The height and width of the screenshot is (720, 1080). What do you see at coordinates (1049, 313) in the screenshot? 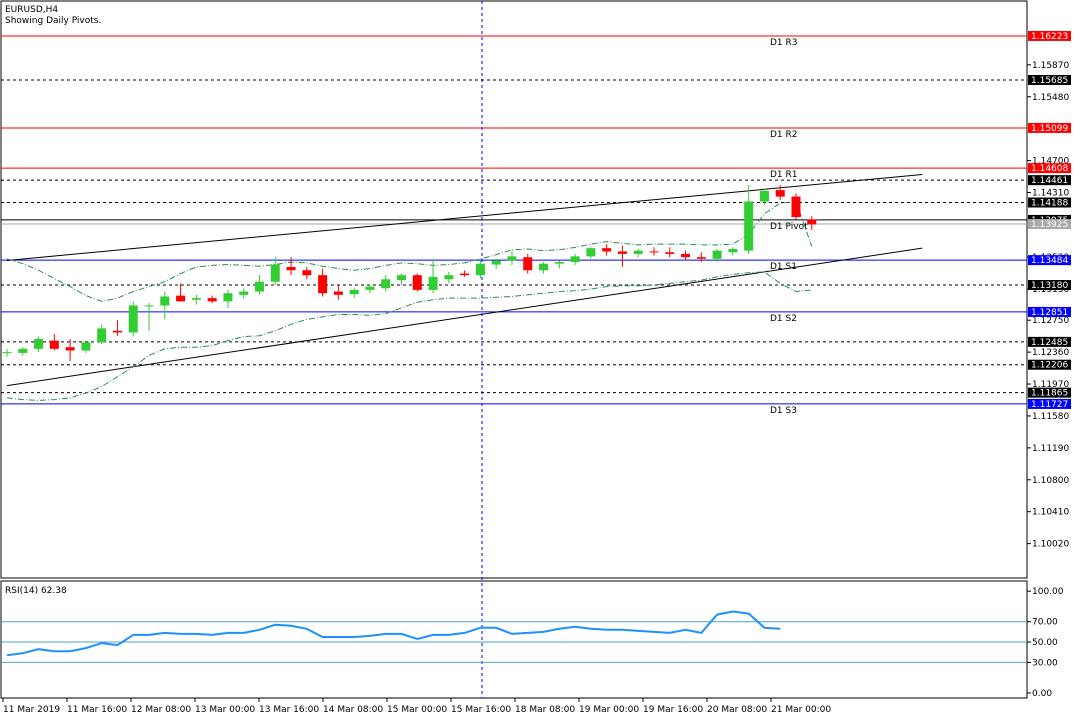
I see `pivot-level-value: 1.12851` at bounding box center [1049, 313].